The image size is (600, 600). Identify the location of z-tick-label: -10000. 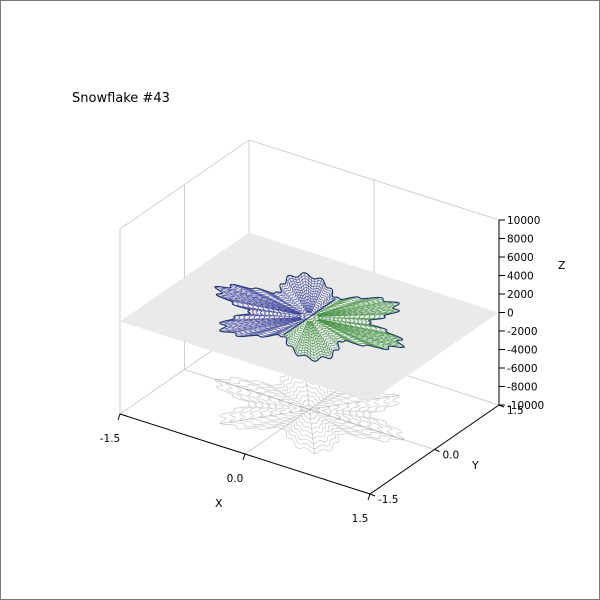
(525, 406).